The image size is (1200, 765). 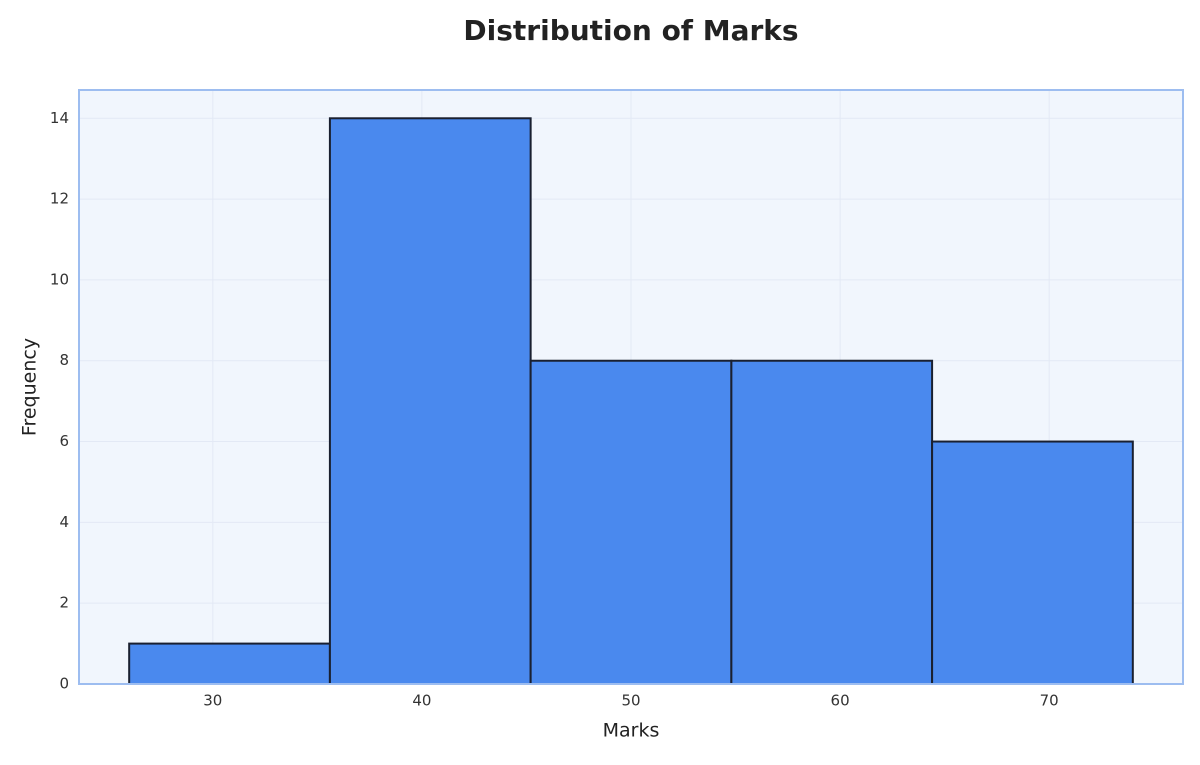 I want to click on y-tick-label: 10, so click(x=59, y=279).